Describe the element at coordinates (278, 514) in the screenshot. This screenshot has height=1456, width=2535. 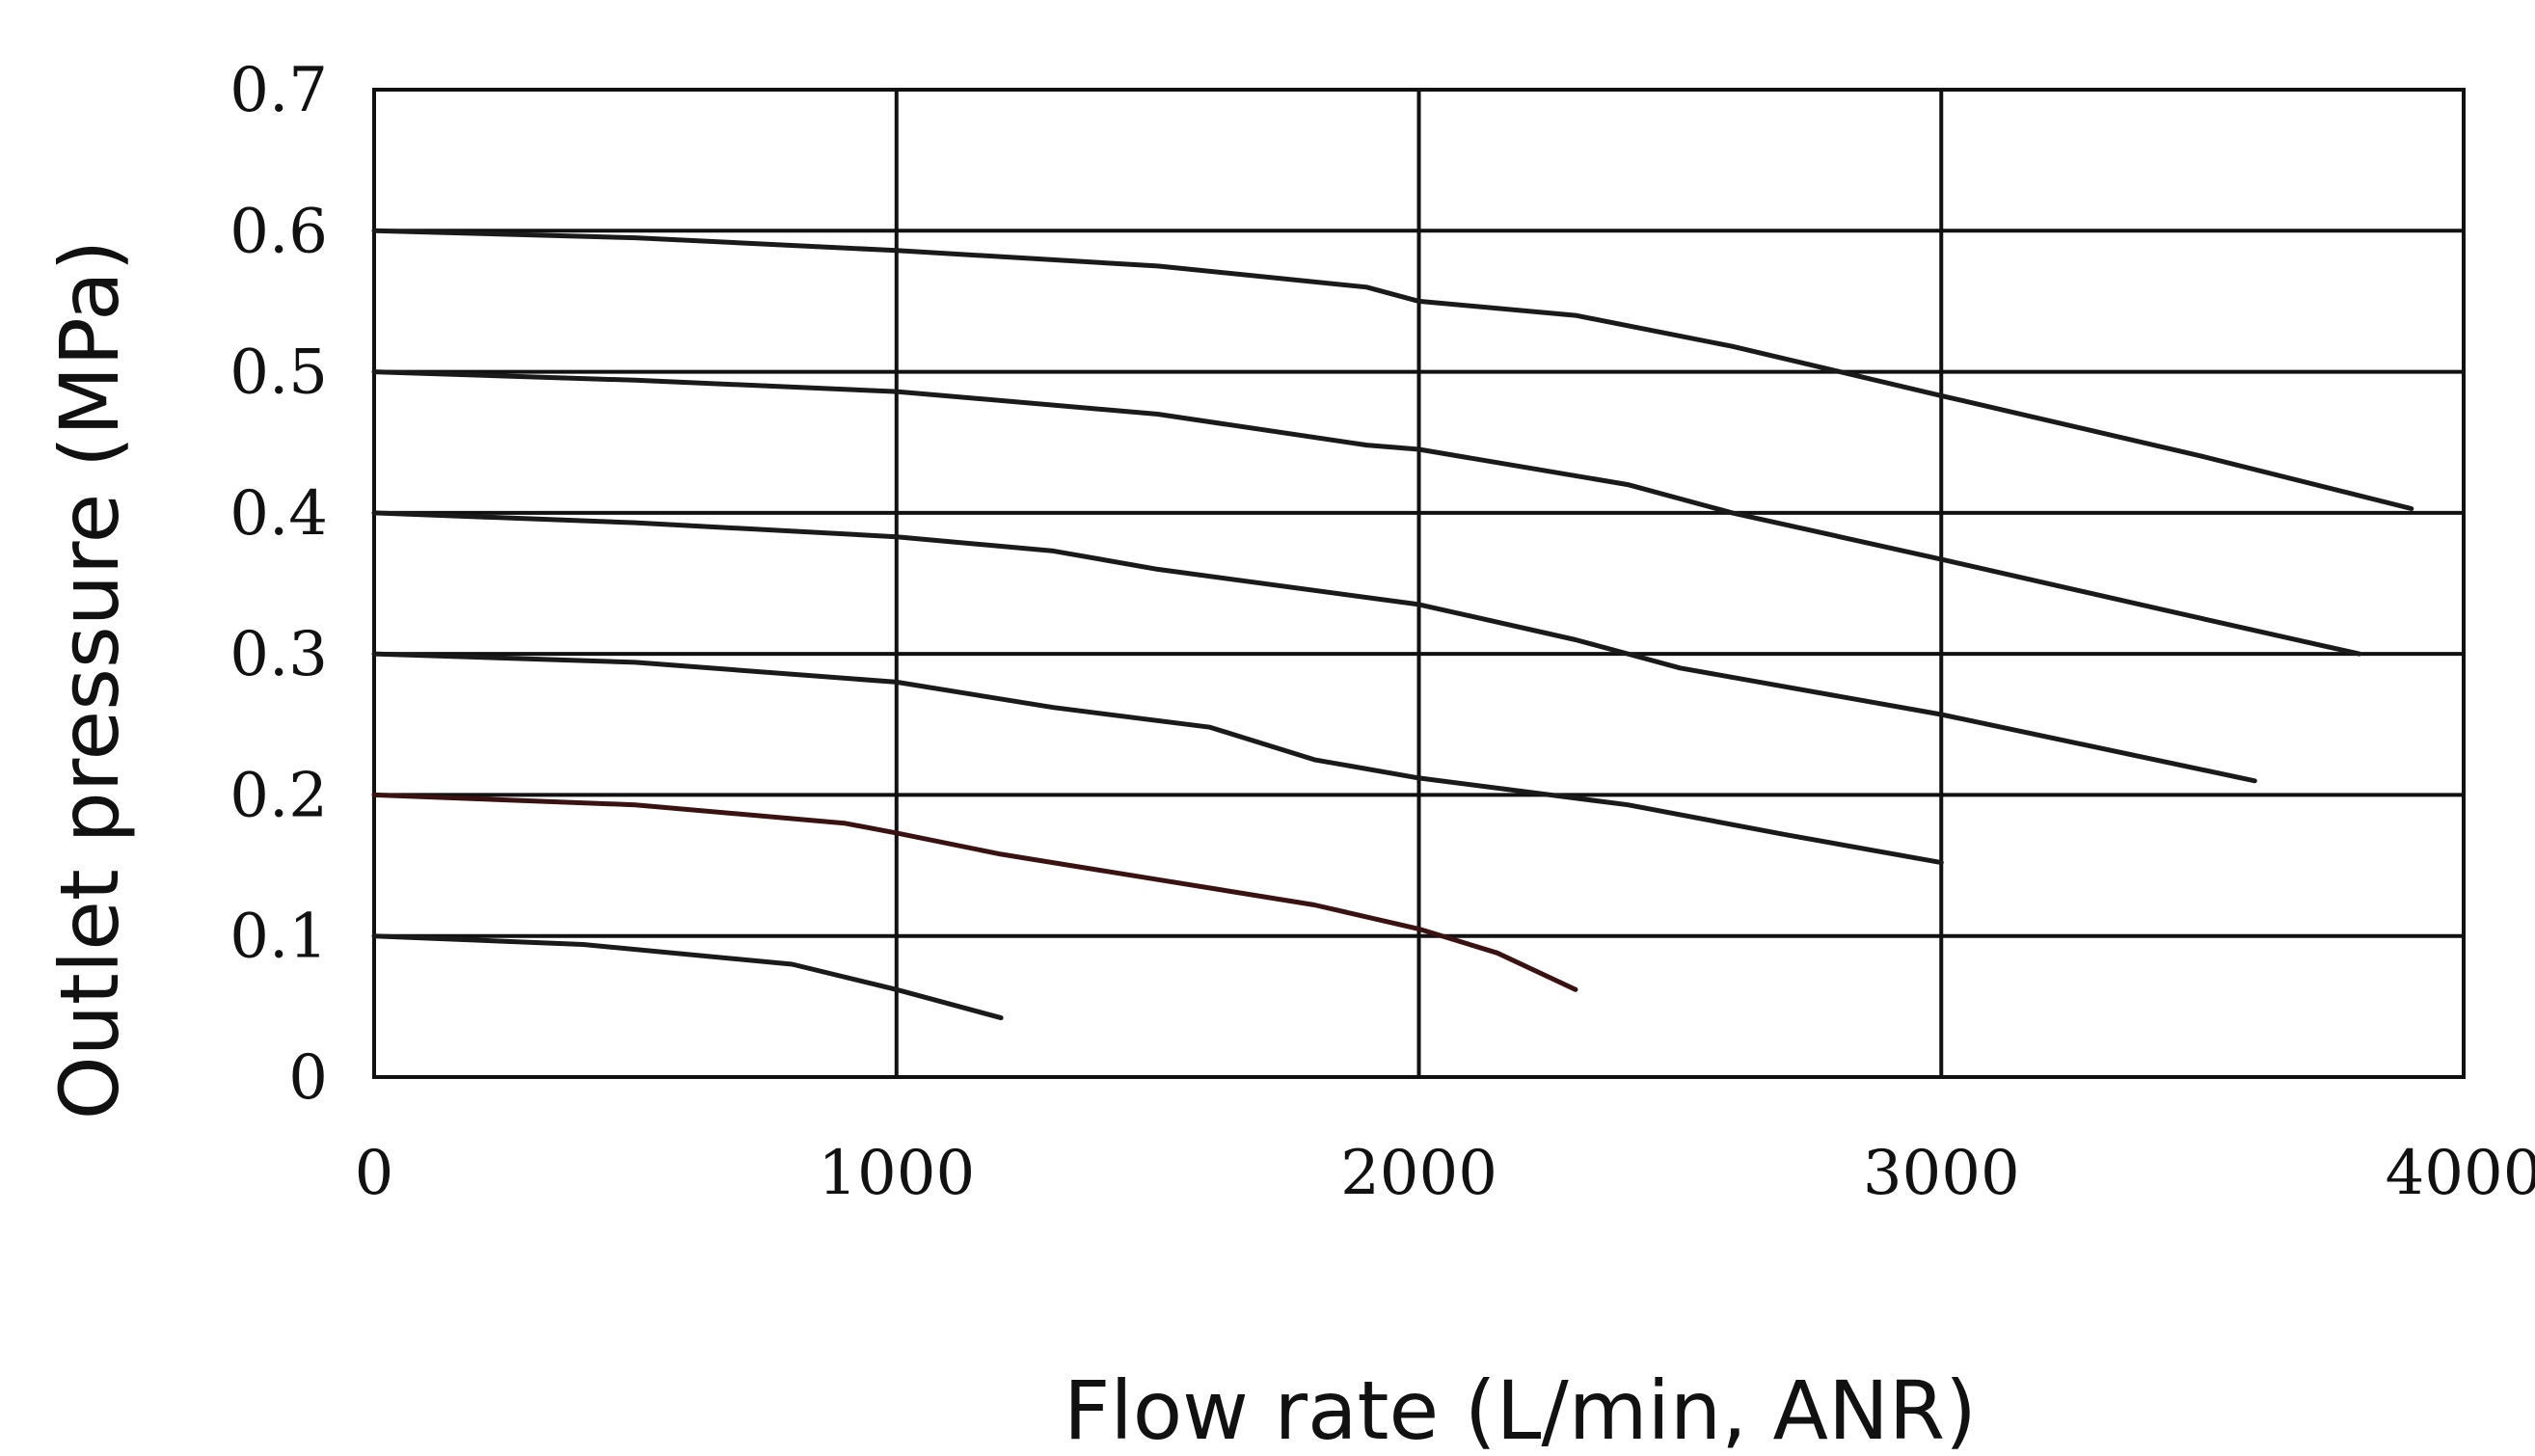
I see `y-tick-label-4: 0.4` at that location.